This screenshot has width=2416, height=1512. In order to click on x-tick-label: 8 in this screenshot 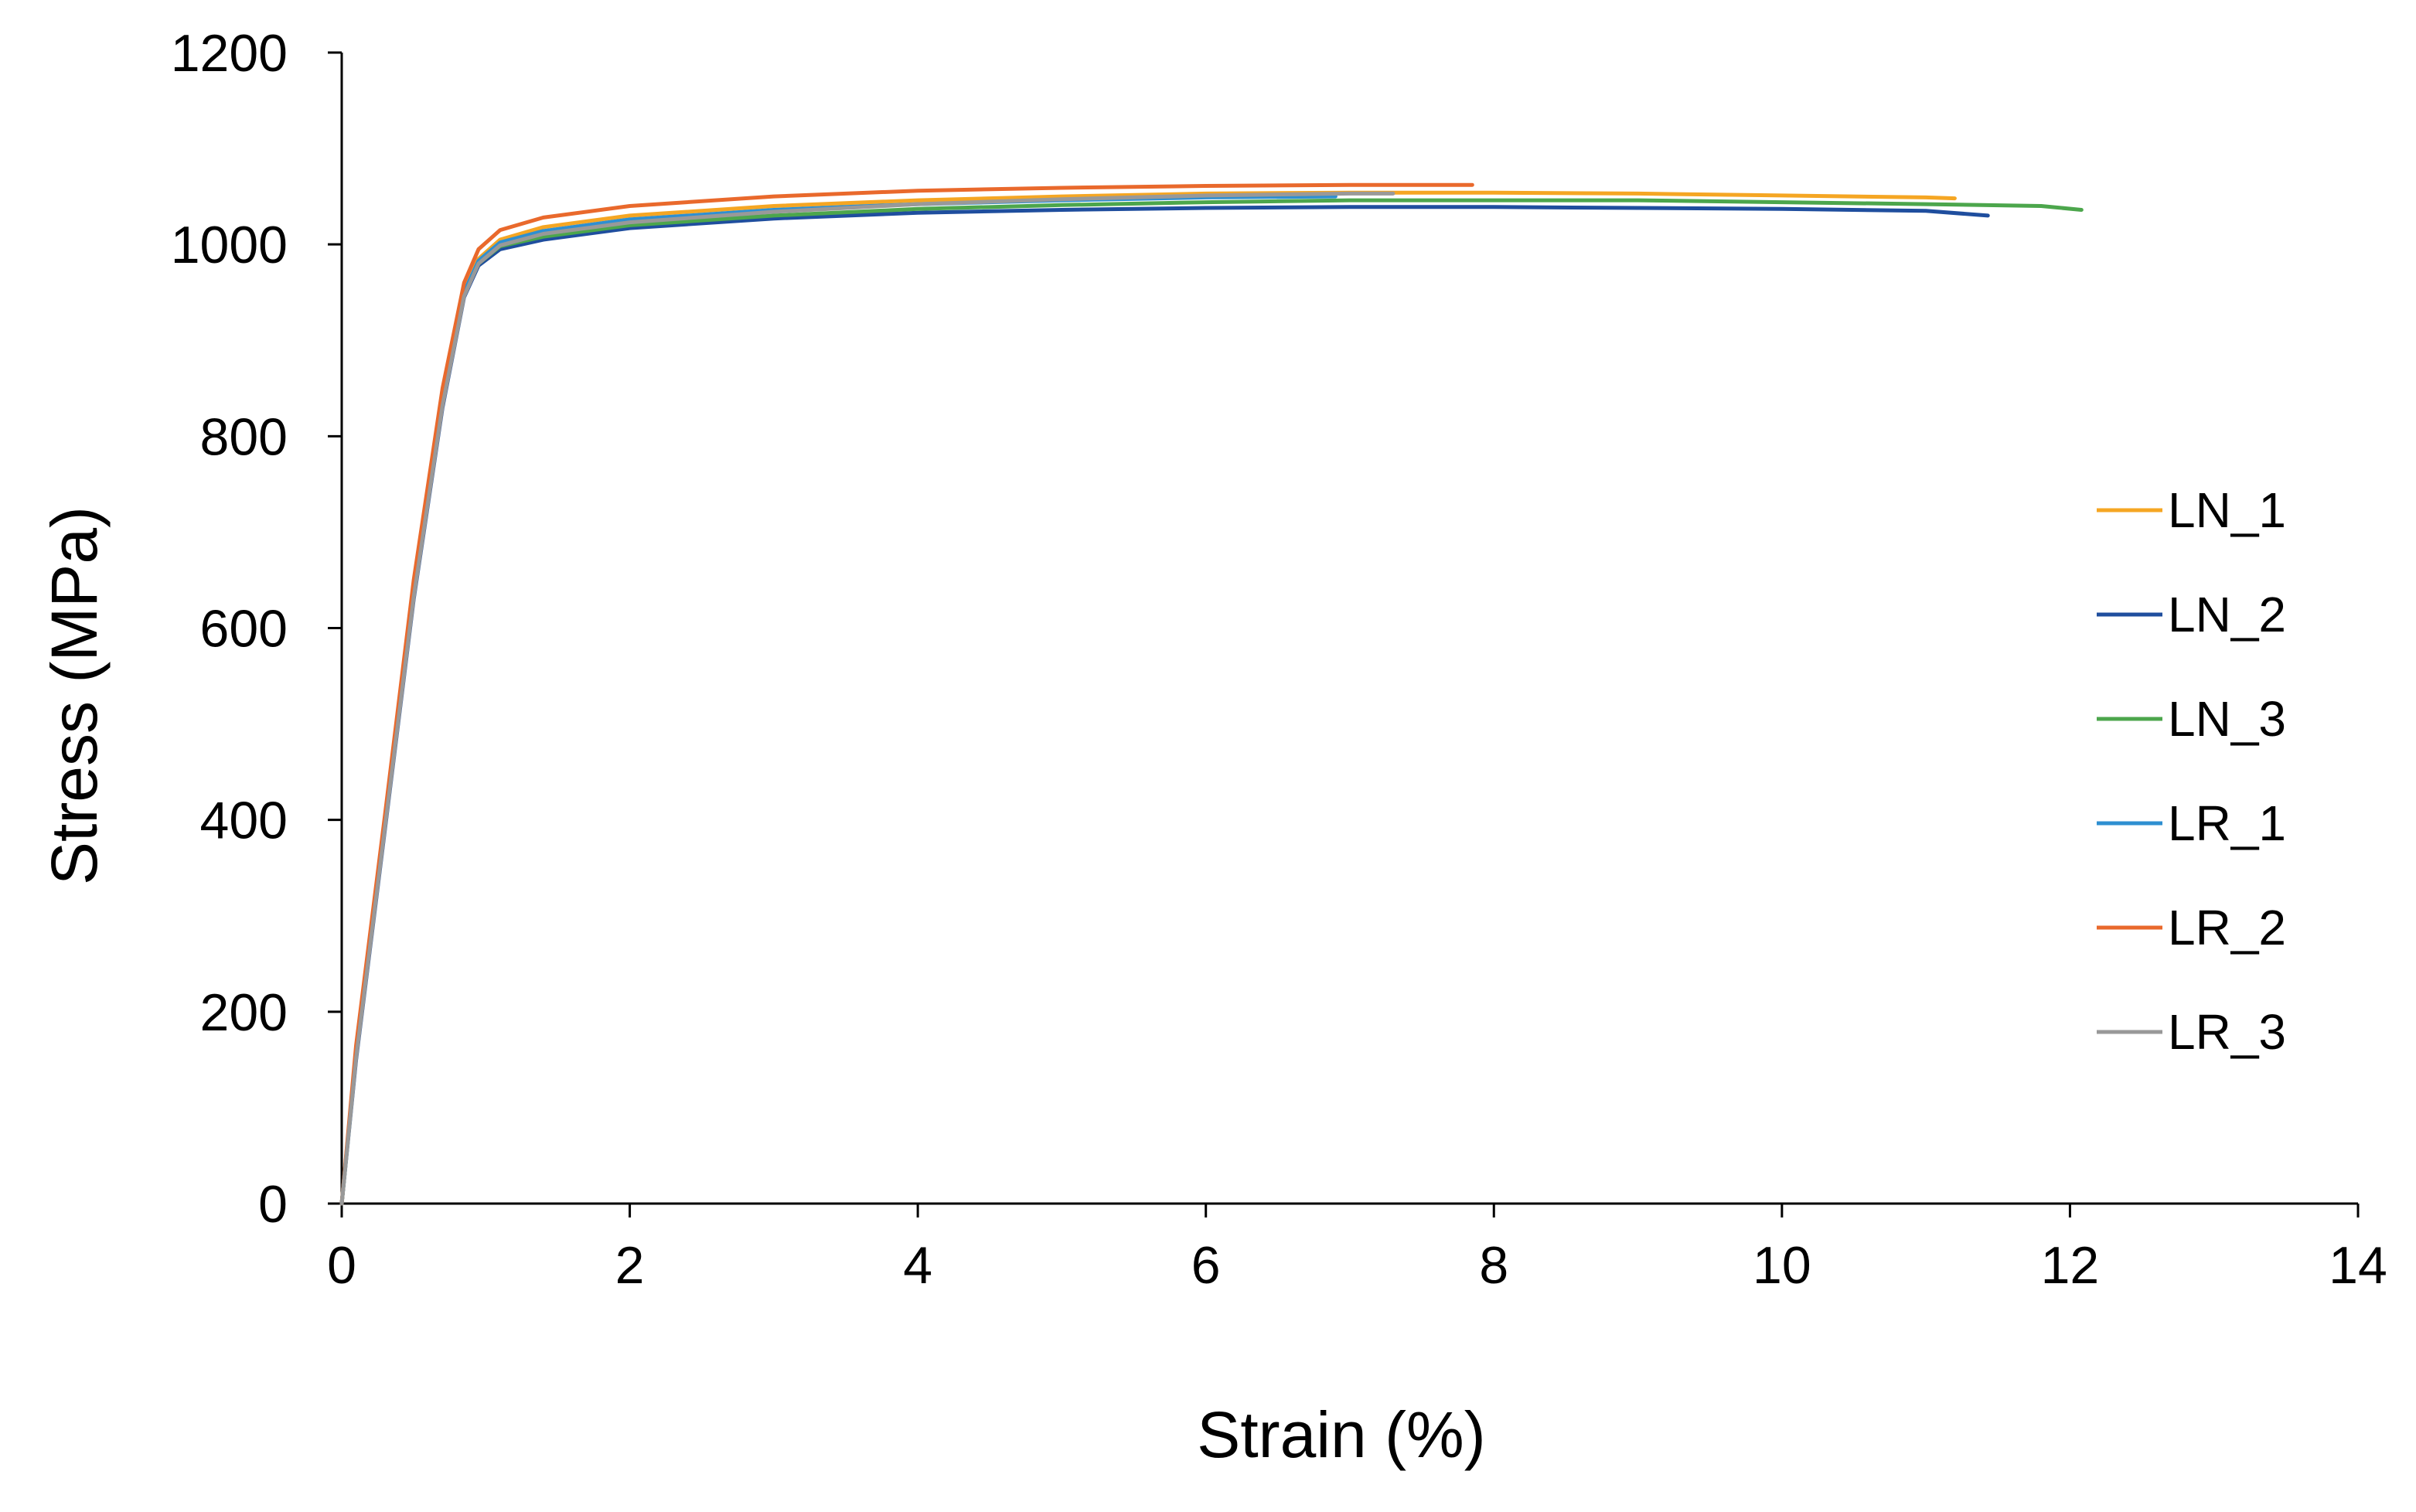, I will do `click(1493, 1265)`.